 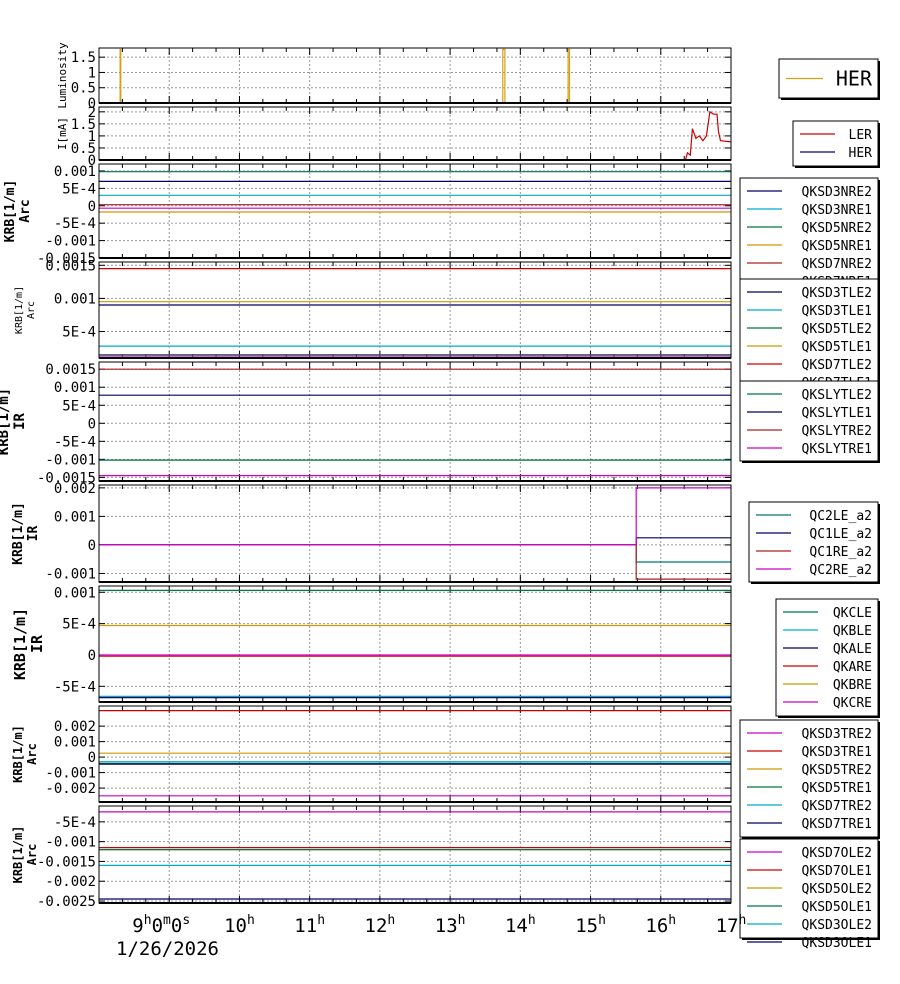 What do you see at coordinates (92, 113) in the screenshot?
I see `y-tick-label: 2` at bounding box center [92, 113].